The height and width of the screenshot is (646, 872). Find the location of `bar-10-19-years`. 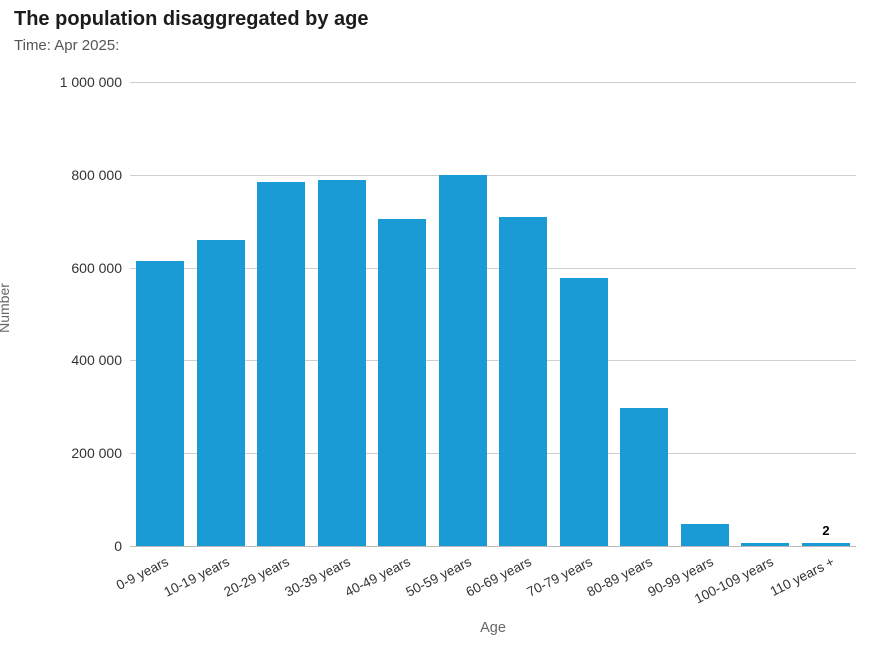

bar-10-19-years is located at coordinates (221, 393).